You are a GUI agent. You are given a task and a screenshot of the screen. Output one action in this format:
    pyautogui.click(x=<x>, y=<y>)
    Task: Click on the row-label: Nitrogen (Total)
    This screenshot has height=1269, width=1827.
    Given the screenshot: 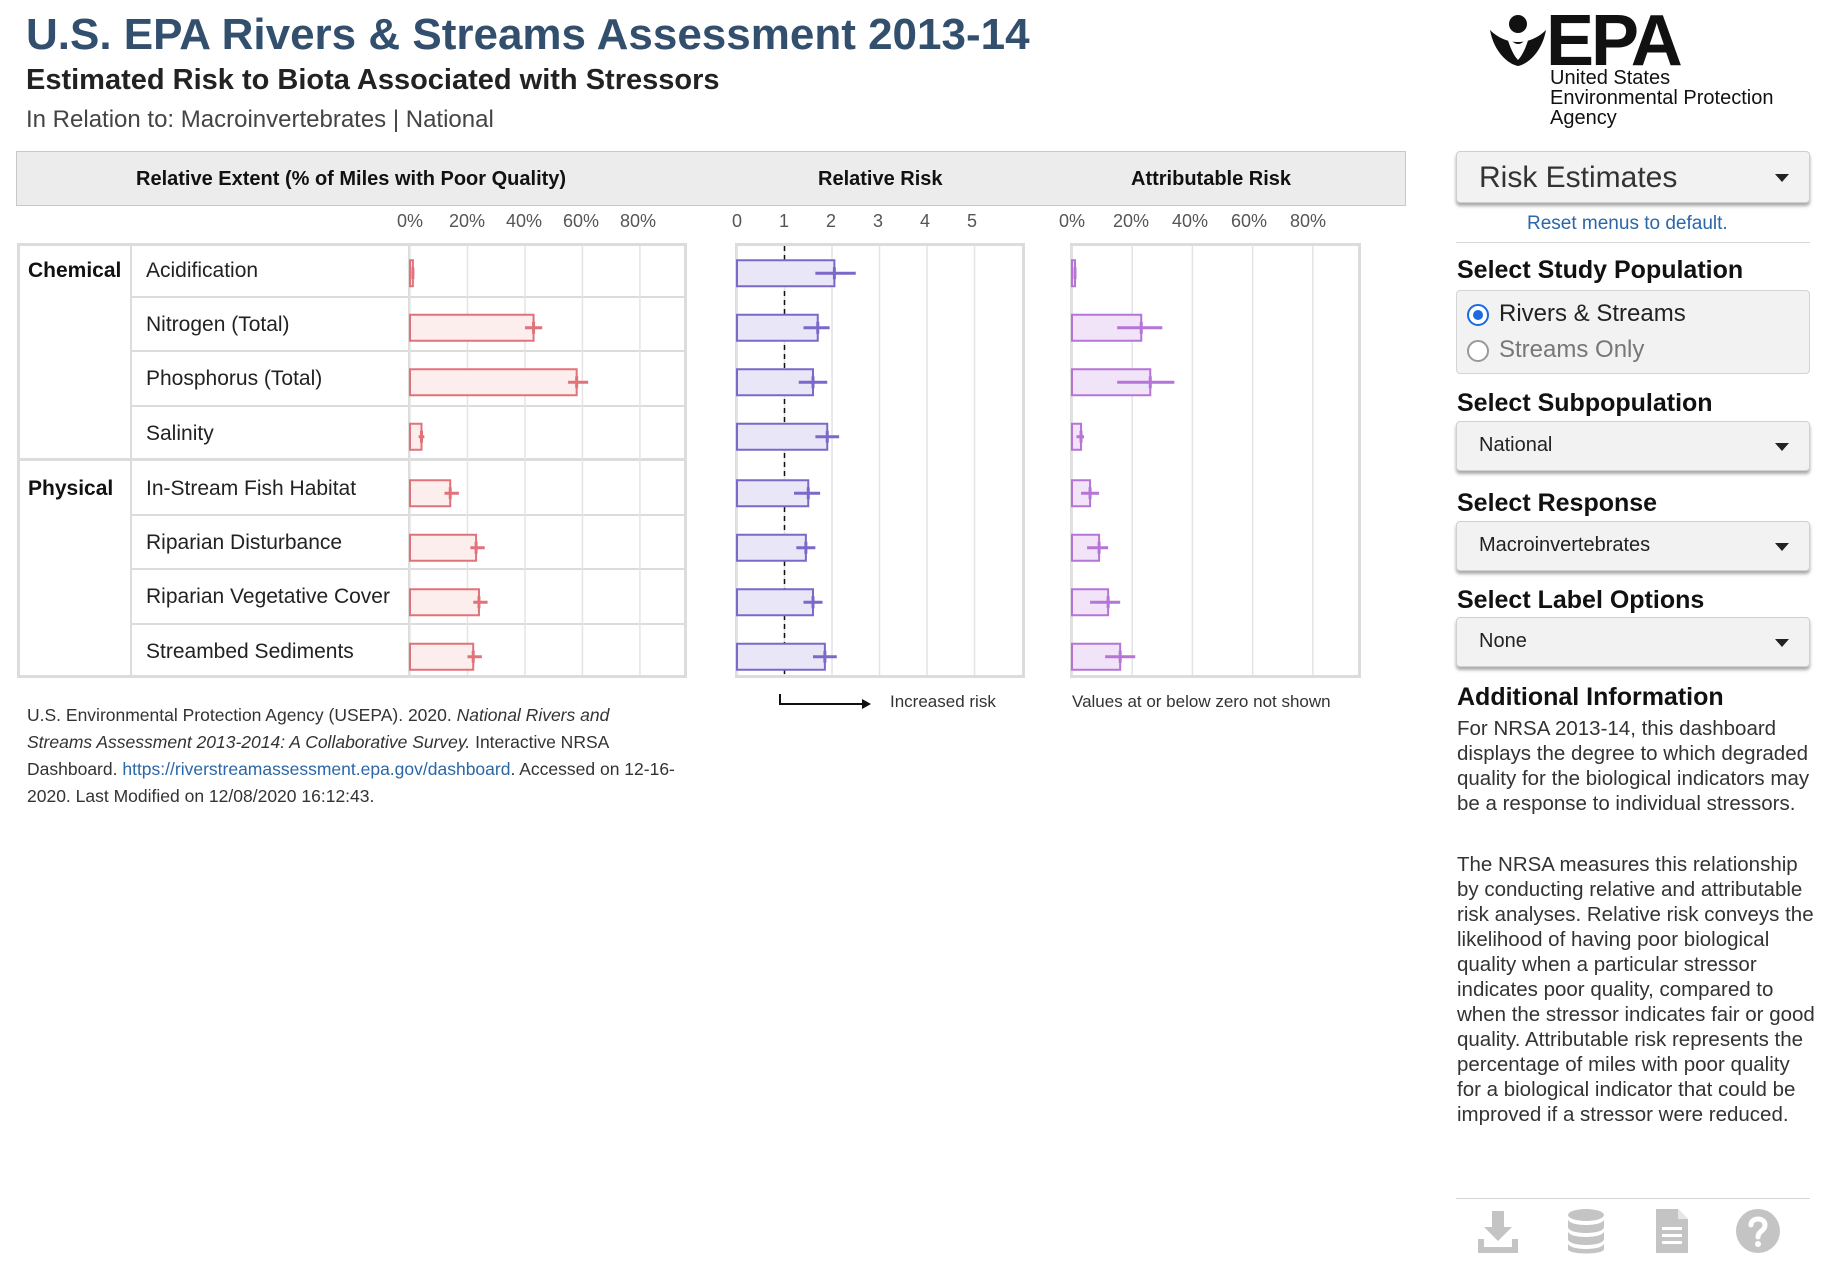 What is the action you would take?
    pyautogui.click(x=218, y=324)
    